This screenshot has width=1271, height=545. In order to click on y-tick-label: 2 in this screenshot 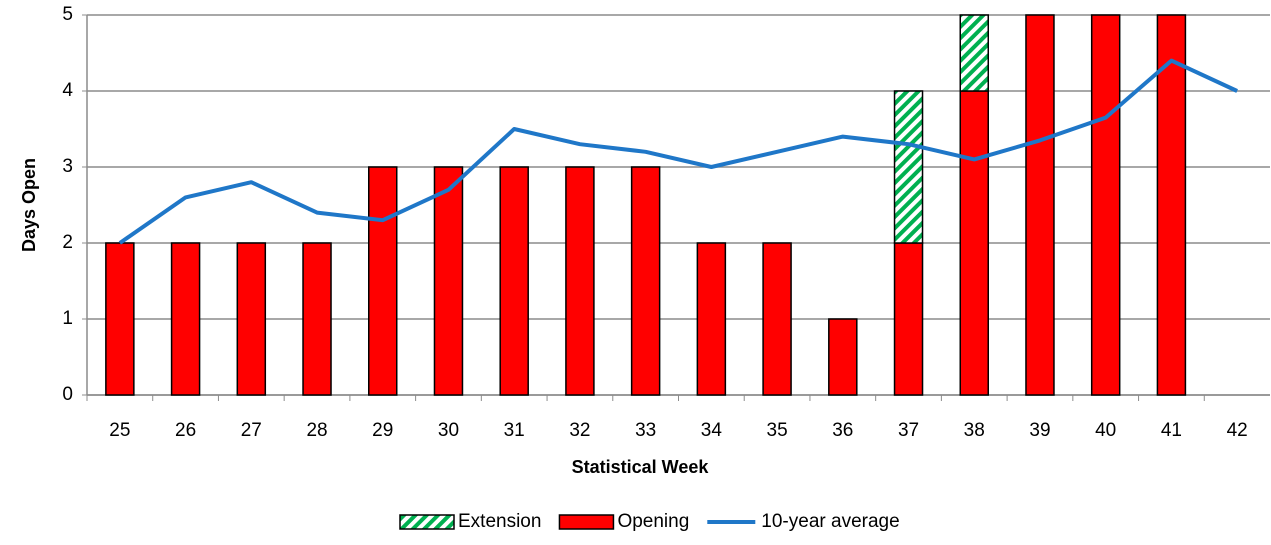, I will do `click(67, 242)`.